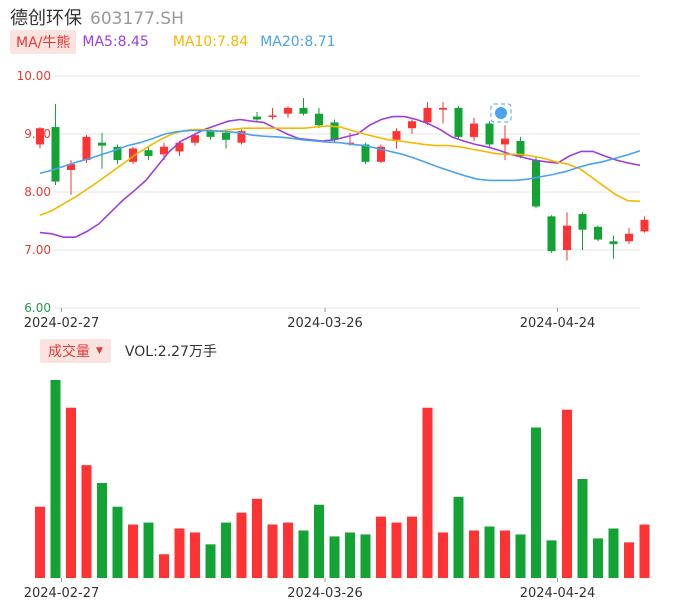 The height and width of the screenshot is (606, 686). Describe the element at coordinates (34, 76) in the screenshot. I see `price-y-tick-label: 10.00` at that location.